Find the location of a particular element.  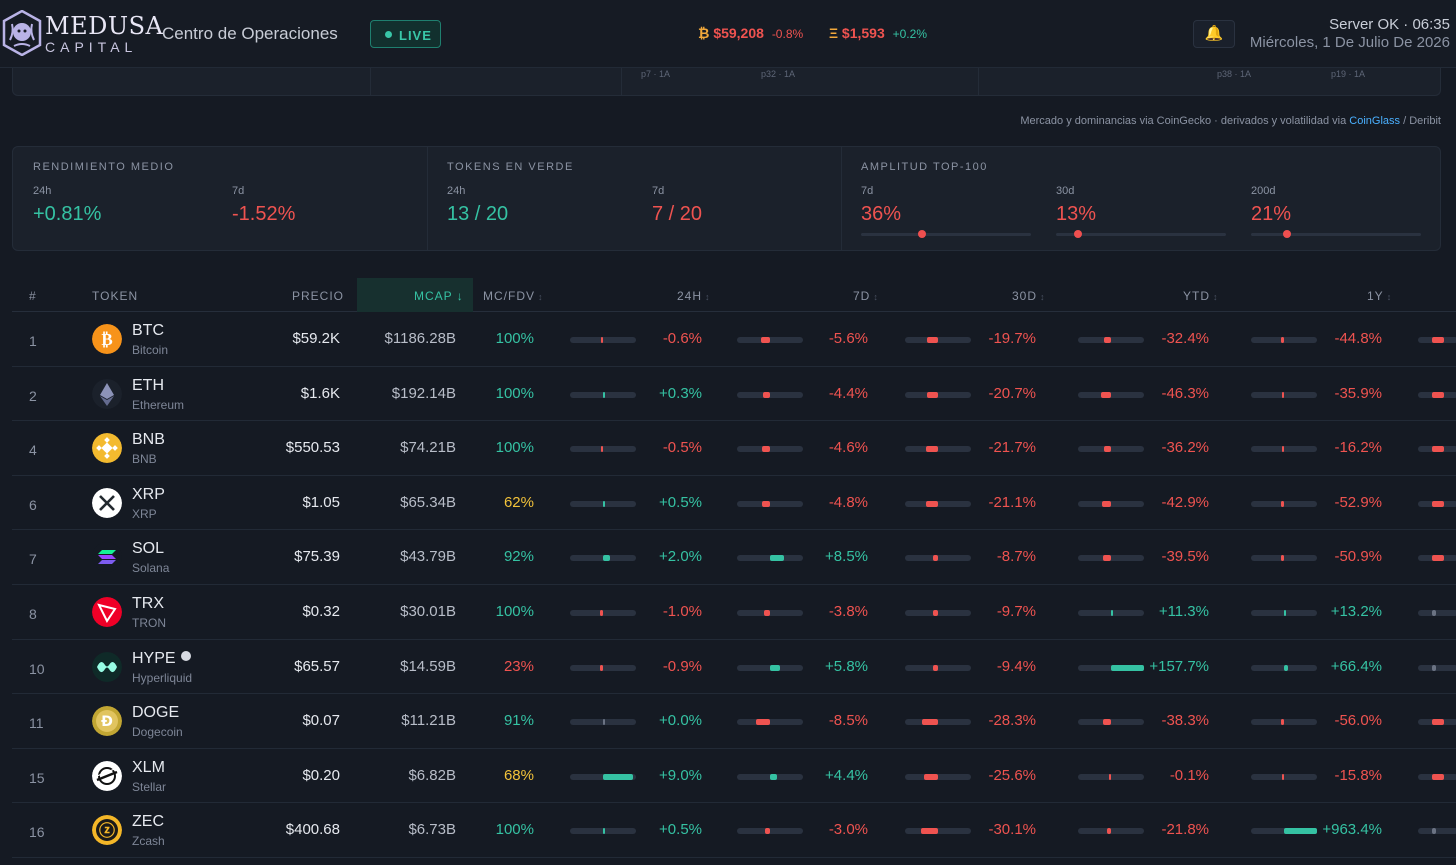

token-symbol: TRX is located at coordinates (148, 604).